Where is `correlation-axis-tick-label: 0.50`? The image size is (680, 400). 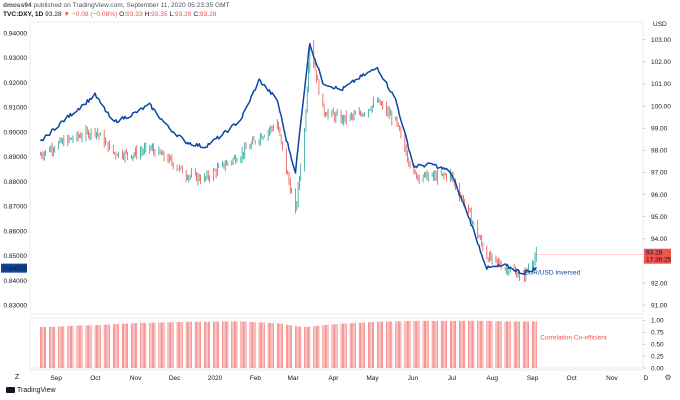 correlation-axis-tick-label: 0.50 is located at coordinates (657, 344).